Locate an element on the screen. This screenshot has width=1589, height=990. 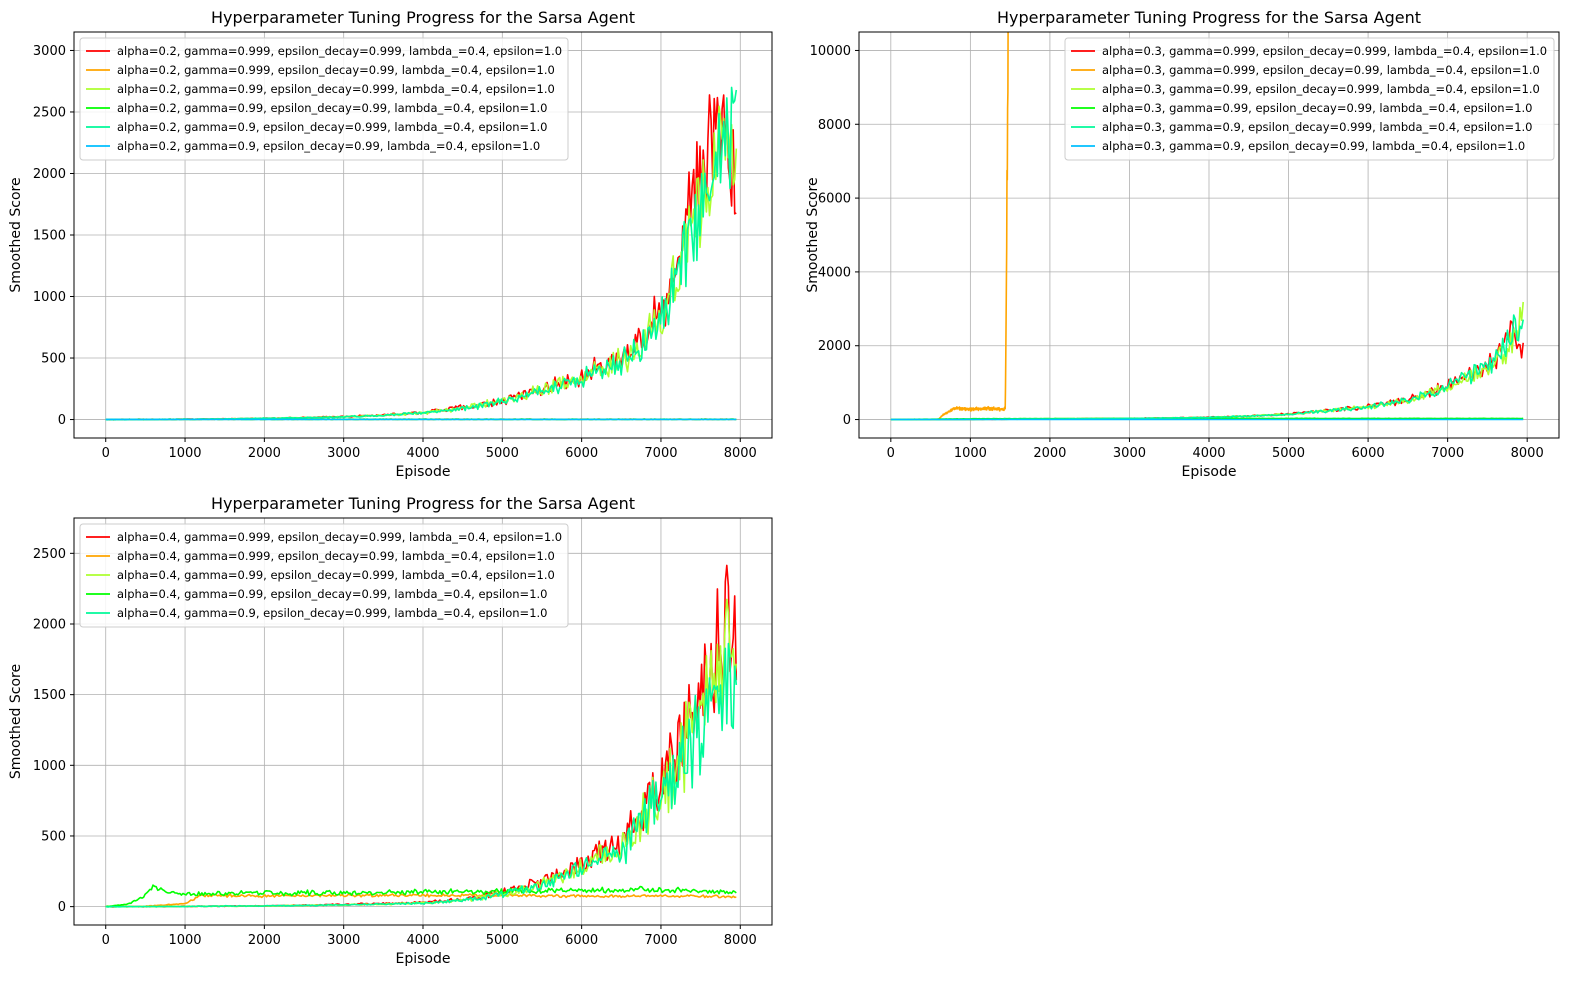
y-tick-label: 4000 is located at coordinates (834, 272).